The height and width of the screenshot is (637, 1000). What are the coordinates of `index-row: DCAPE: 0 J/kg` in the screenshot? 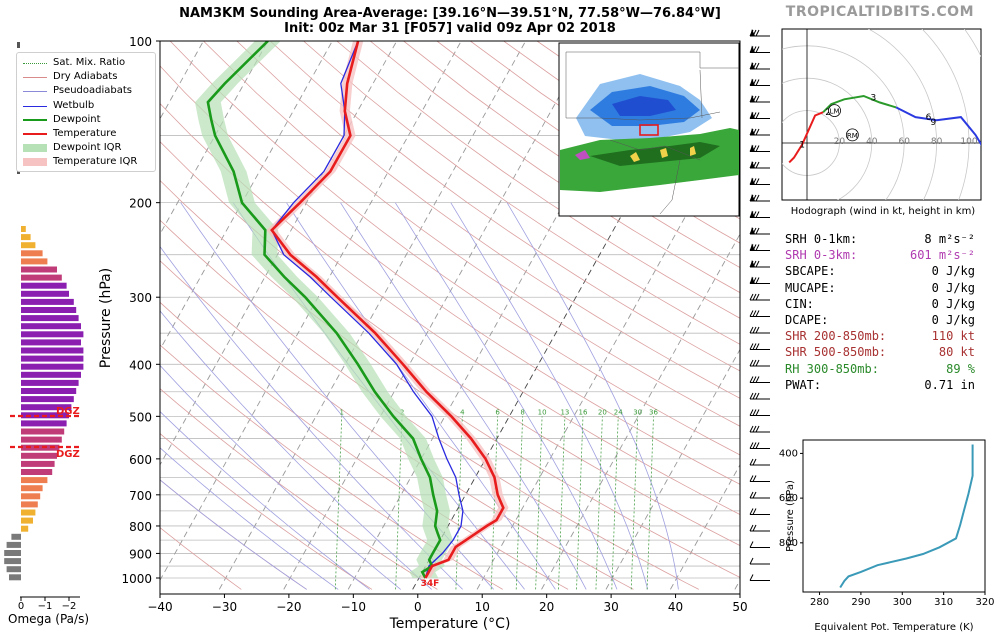 It's located at (880, 320).